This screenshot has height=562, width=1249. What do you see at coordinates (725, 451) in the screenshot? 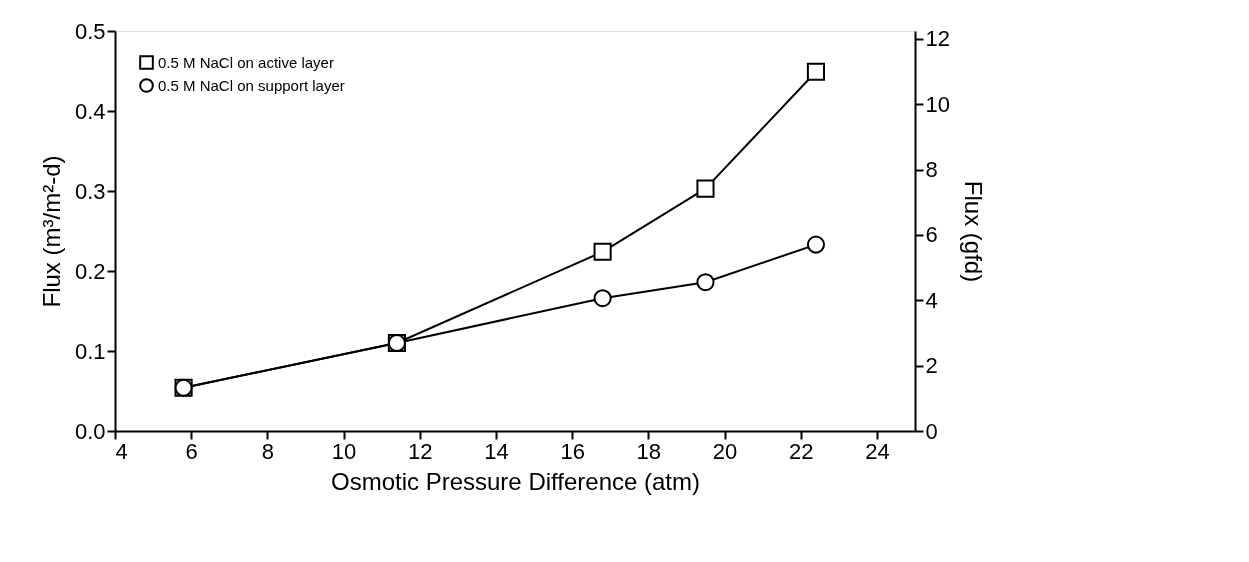
I see `x-tick-label: 20` at bounding box center [725, 451].